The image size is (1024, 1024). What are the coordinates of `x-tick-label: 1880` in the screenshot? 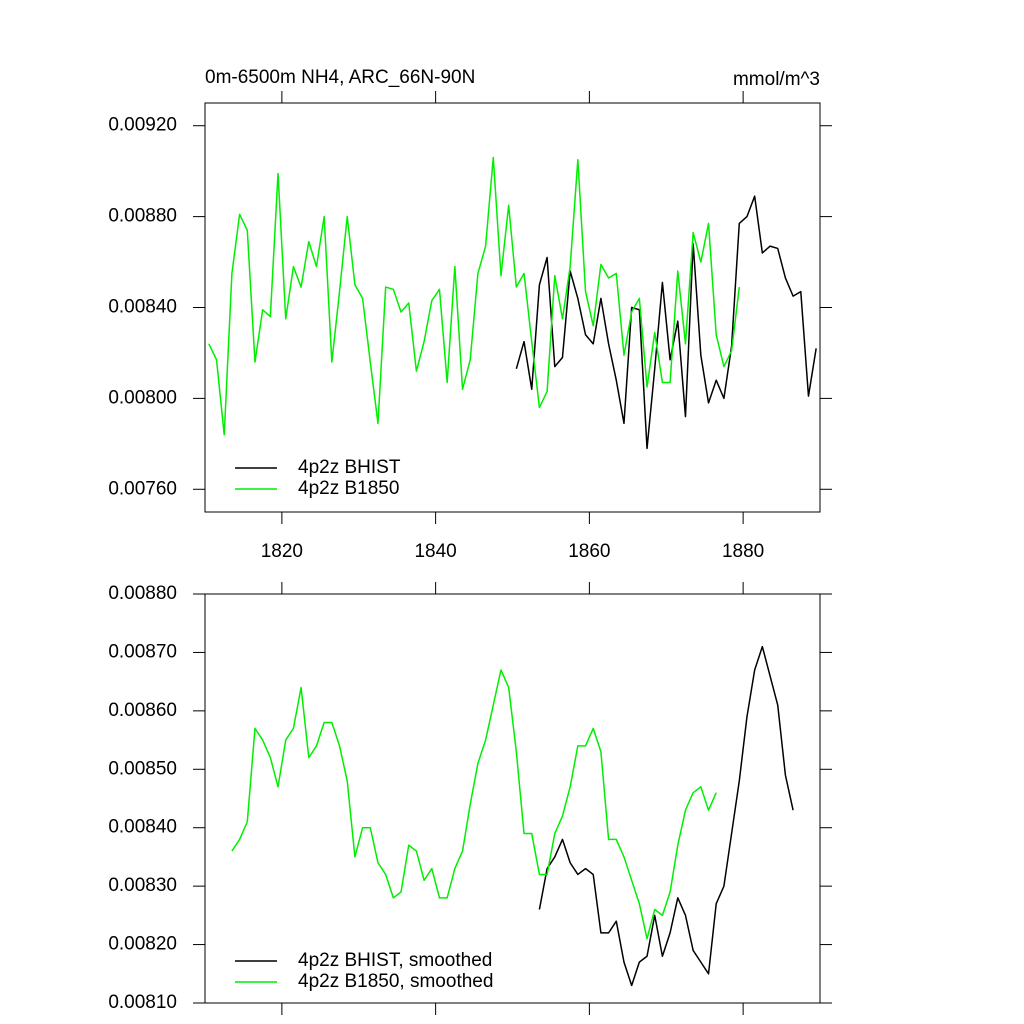 It's located at (743, 551).